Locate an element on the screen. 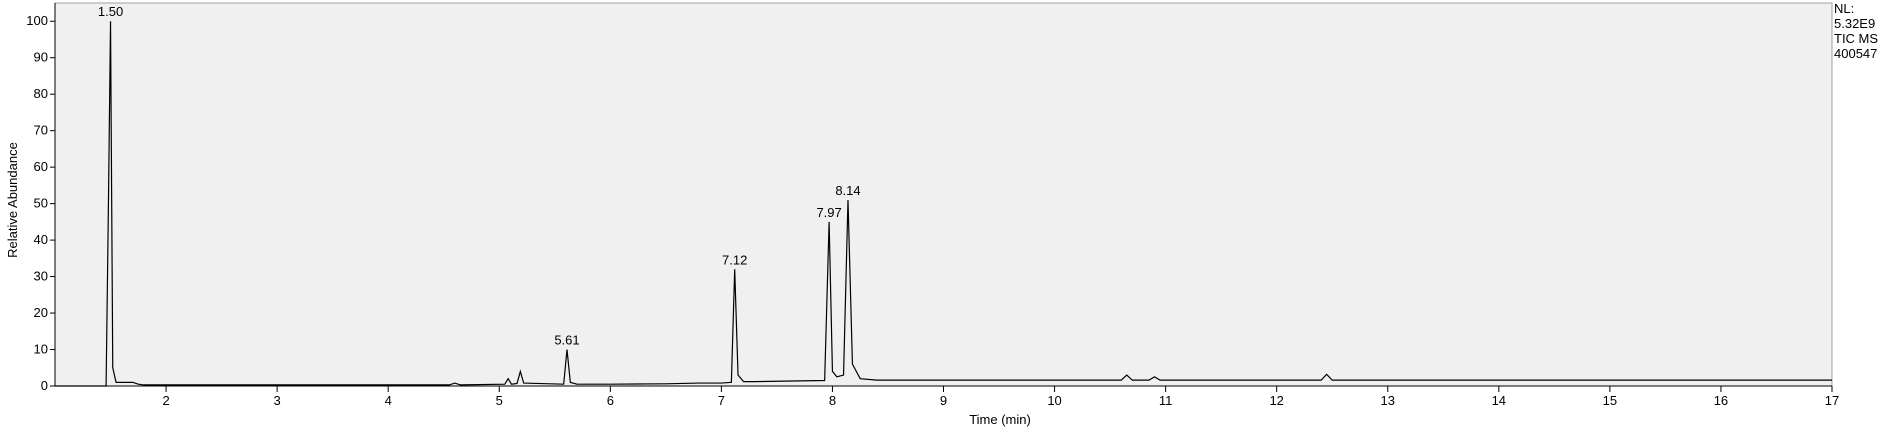  x-tick-label: 16 is located at coordinates (1721, 400).